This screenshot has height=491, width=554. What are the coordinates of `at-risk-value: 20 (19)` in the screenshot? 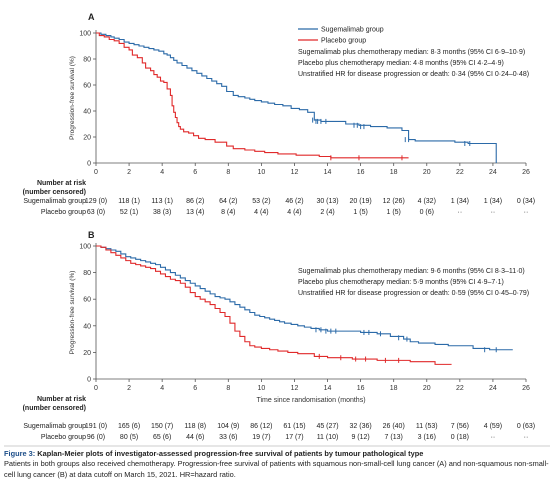 It's located at (361, 201).